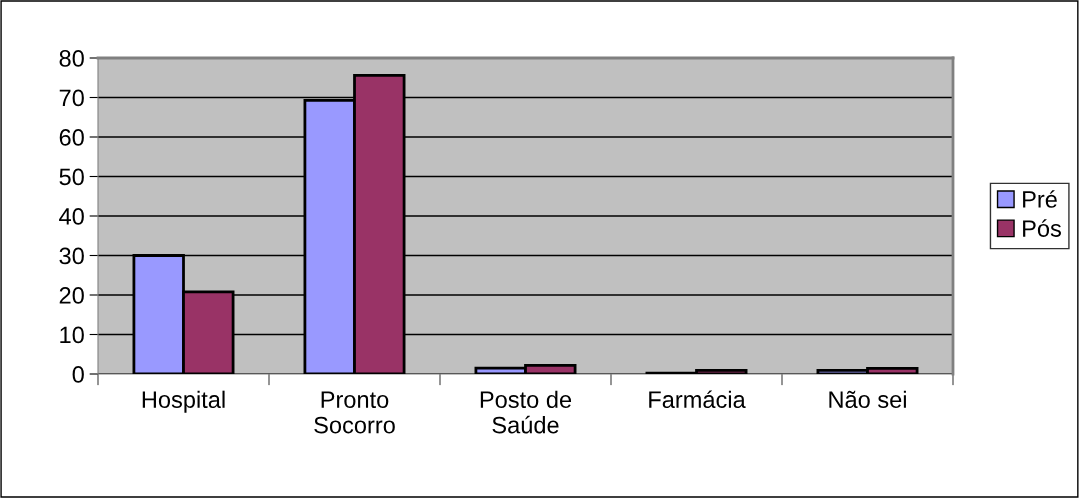  What do you see at coordinates (71, 256) in the screenshot?
I see `y-tick-label: 30` at bounding box center [71, 256].